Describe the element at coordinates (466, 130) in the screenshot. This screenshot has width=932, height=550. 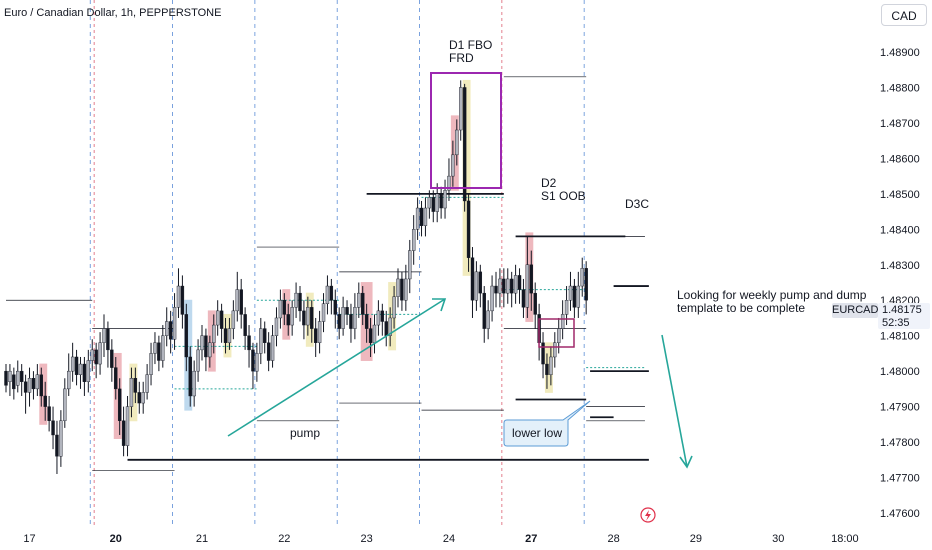
I see `fbo-rectangle` at that location.